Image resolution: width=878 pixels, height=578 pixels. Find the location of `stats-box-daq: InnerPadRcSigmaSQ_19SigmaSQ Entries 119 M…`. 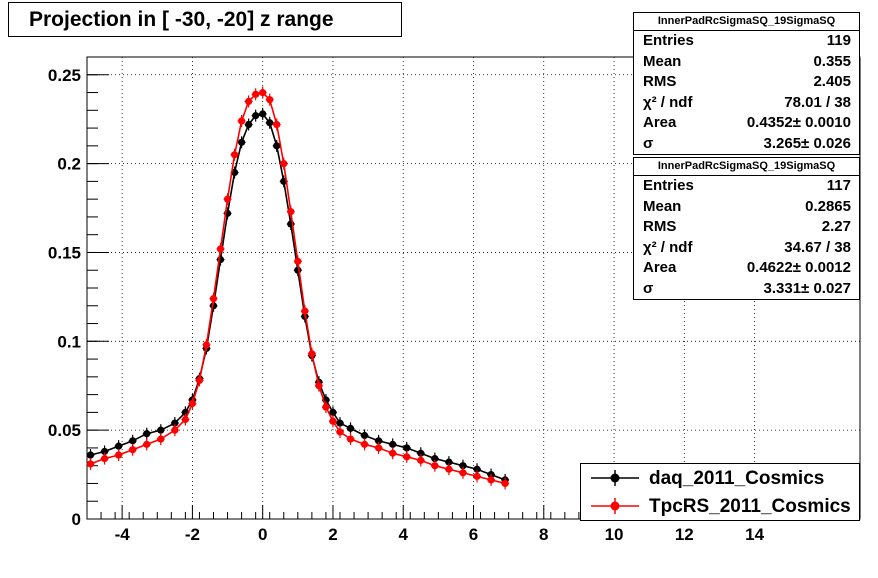

stats-box-daq: InnerPadRcSigmaSQ_19SigmaSQ Entries 119 M… is located at coordinates (746, 83).